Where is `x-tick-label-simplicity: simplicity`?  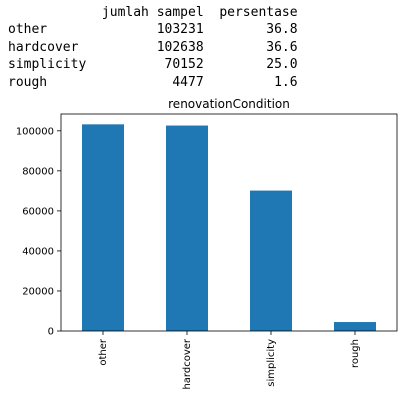 x-tick-label-simplicity: simplicity is located at coordinates (271, 363).